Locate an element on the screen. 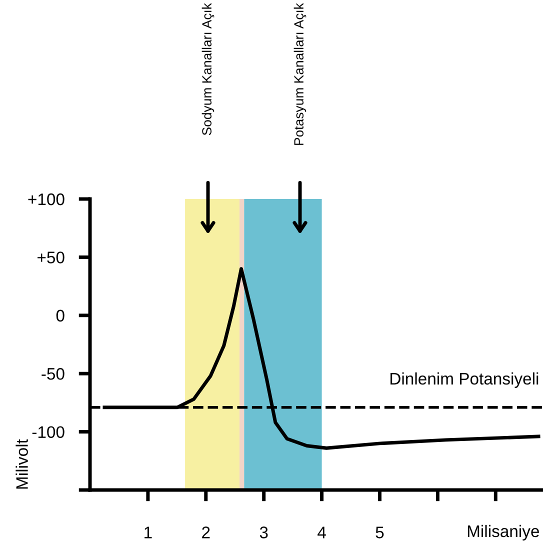  y-tick-label: +100 is located at coordinates (46, 199).